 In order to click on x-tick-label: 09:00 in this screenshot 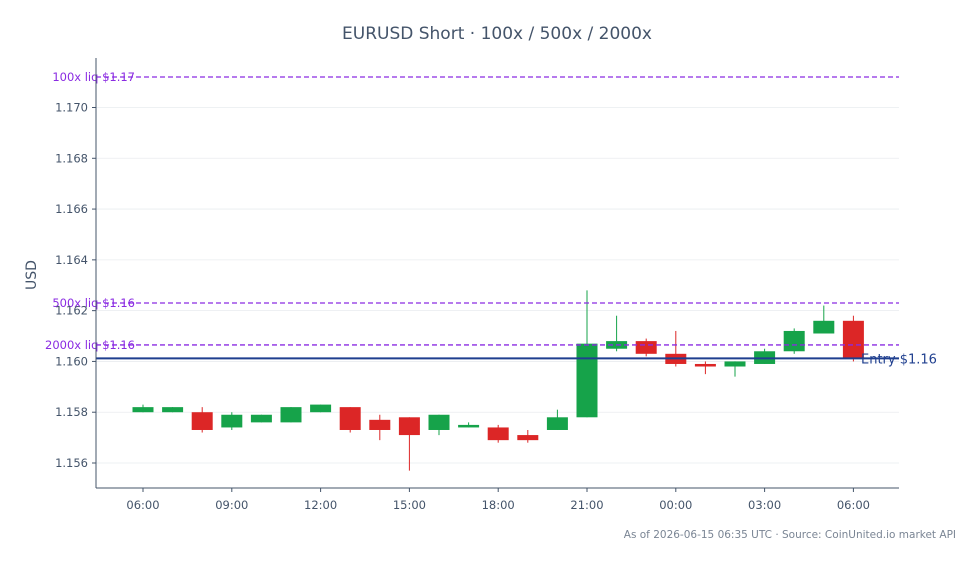, I will do `click(231, 505)`.